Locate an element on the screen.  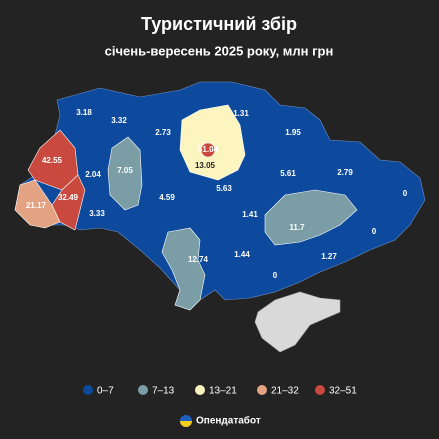
region-label: 3.18 is located at coordinates (84, 112).